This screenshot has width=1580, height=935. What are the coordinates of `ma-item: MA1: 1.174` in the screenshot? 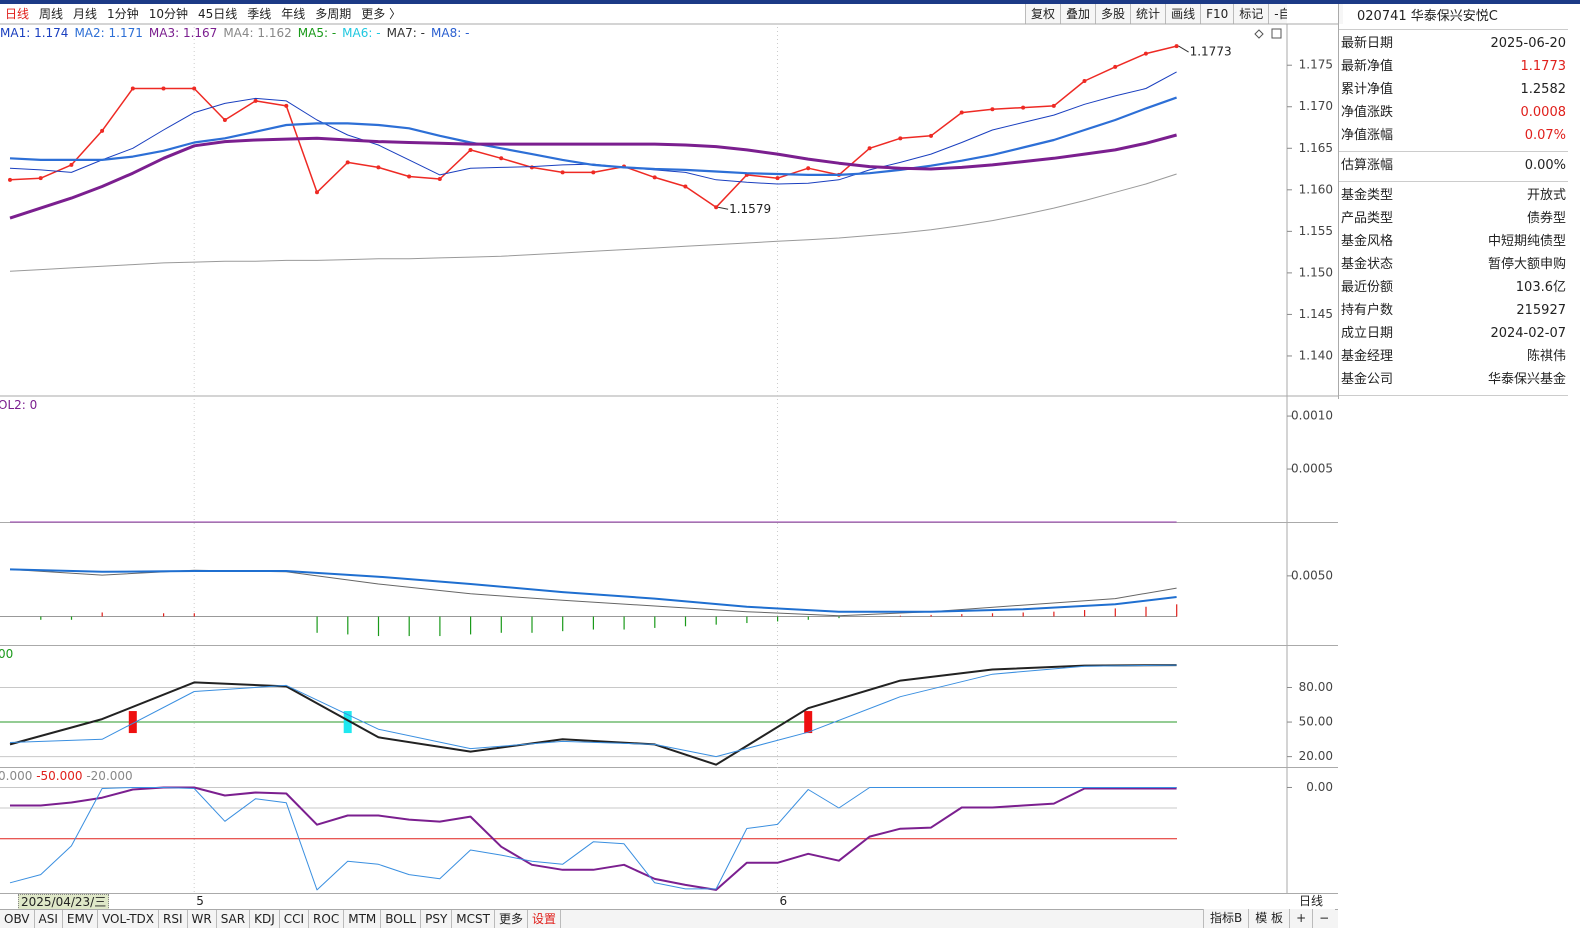 It's located at (34, 34).